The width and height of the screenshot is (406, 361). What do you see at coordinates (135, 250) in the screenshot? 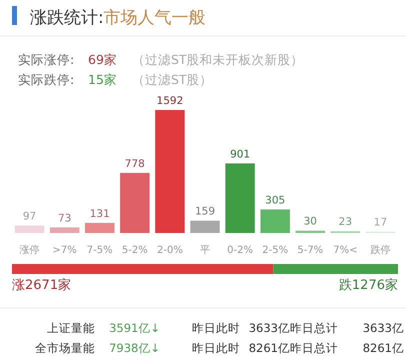
I see `x-tick-label: 5-2%` at bounding box center [135, 250].